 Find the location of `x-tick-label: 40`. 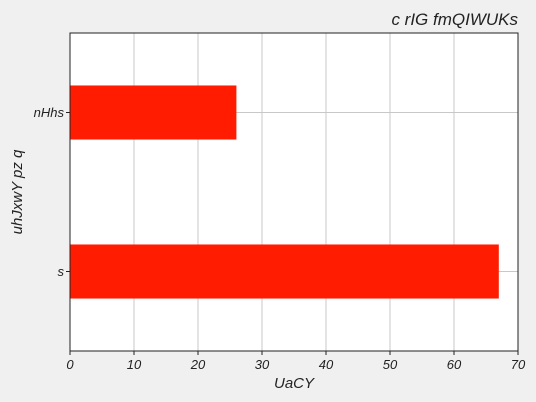

x-tick-label: 40 is located at coordinates (326, 364).